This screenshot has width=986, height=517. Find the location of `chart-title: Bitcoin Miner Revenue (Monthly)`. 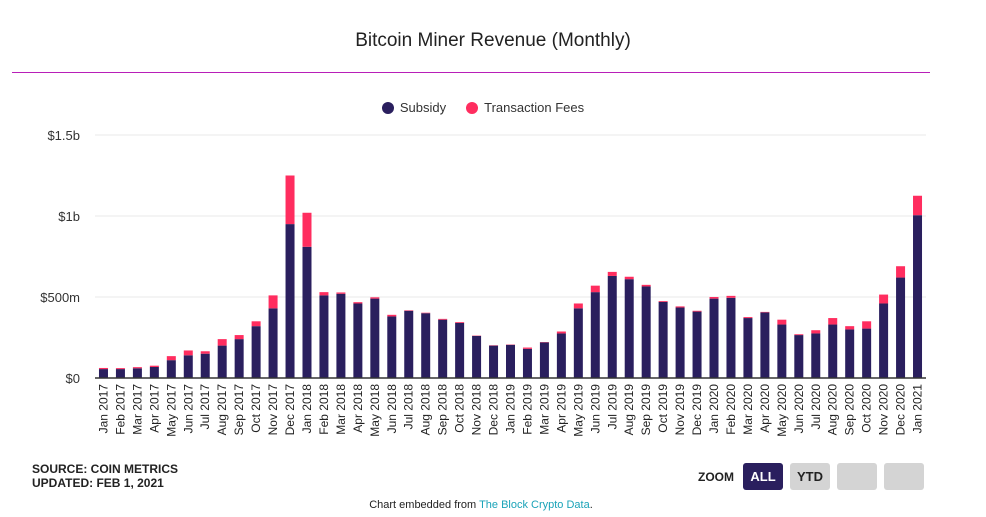

chart-title: Bitcoin Miner Revenue (Monthly) is located at coordinates (493, 40).